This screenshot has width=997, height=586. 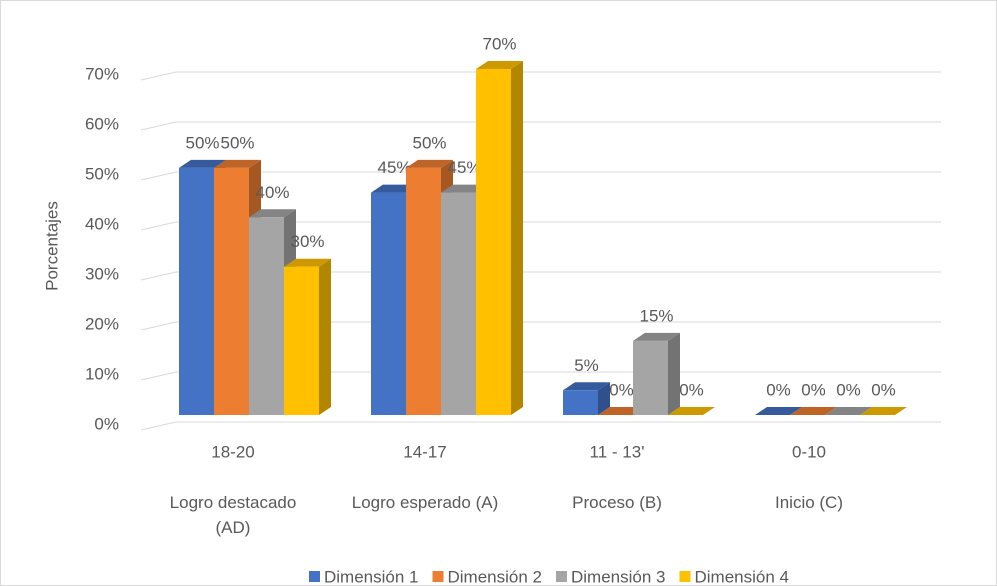 What do you see at coordinates (808, 502) in the screenshot?
I see `group-label: Inicio (C)` at bounding box center [808, 502].